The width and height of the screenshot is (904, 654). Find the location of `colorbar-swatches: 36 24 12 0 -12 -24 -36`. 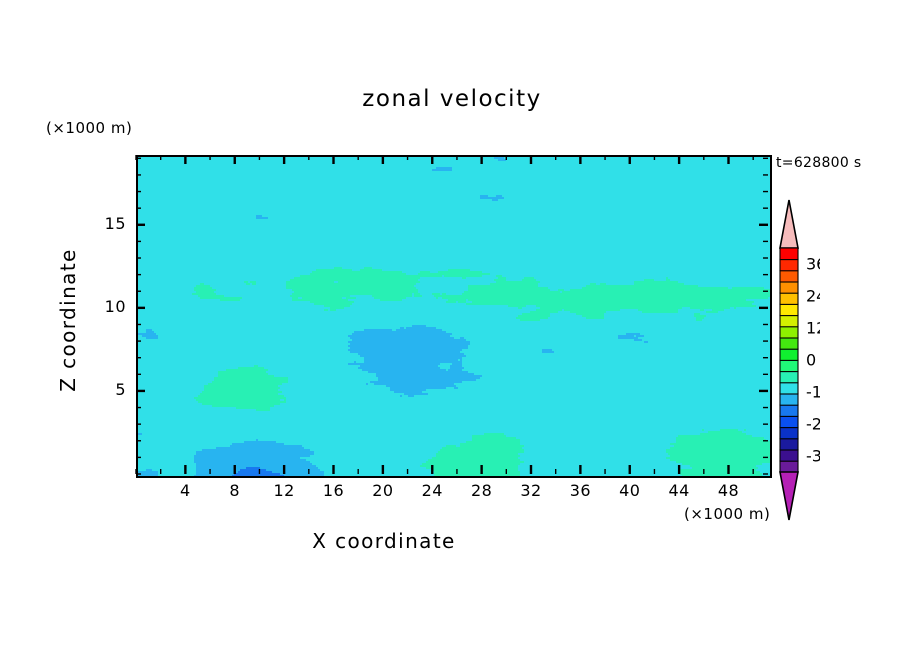

colorbar-swatches: 36 24 12 0 -12 -24 -36 is located at coordinates (805, 360).